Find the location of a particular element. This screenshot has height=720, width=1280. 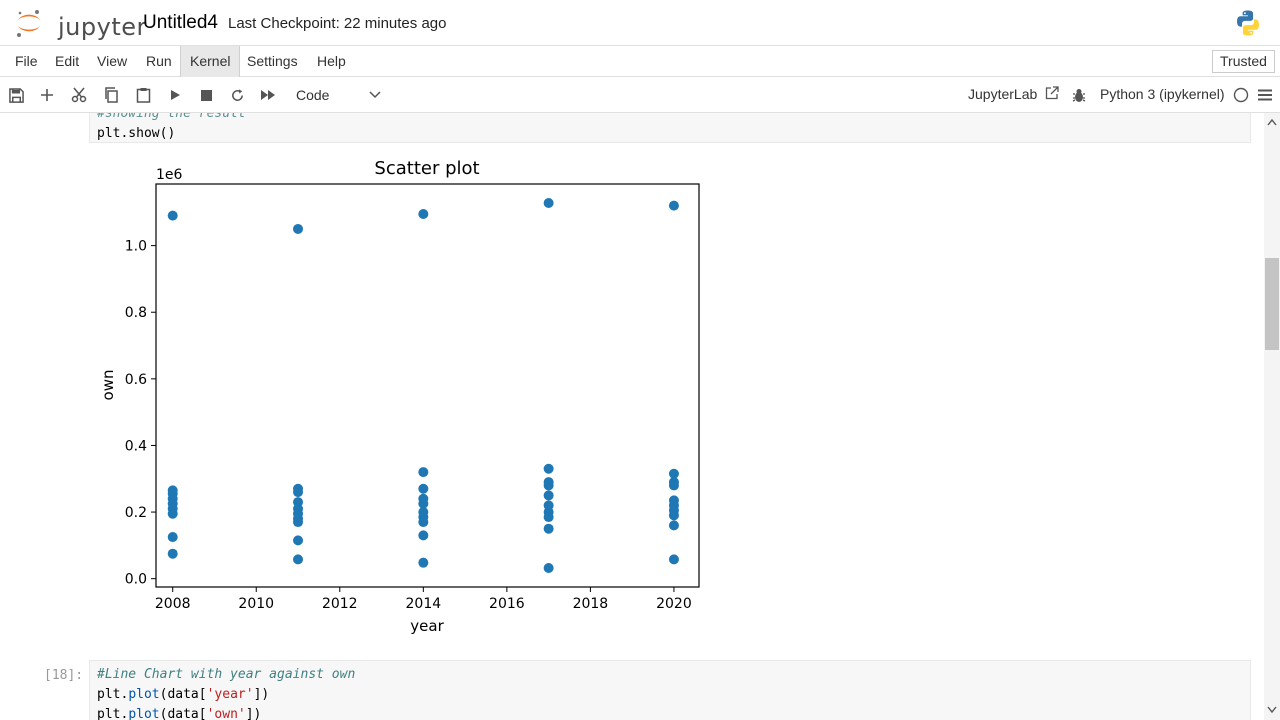

jupyter-logo: jupyter is located at coordinates (80, 24).